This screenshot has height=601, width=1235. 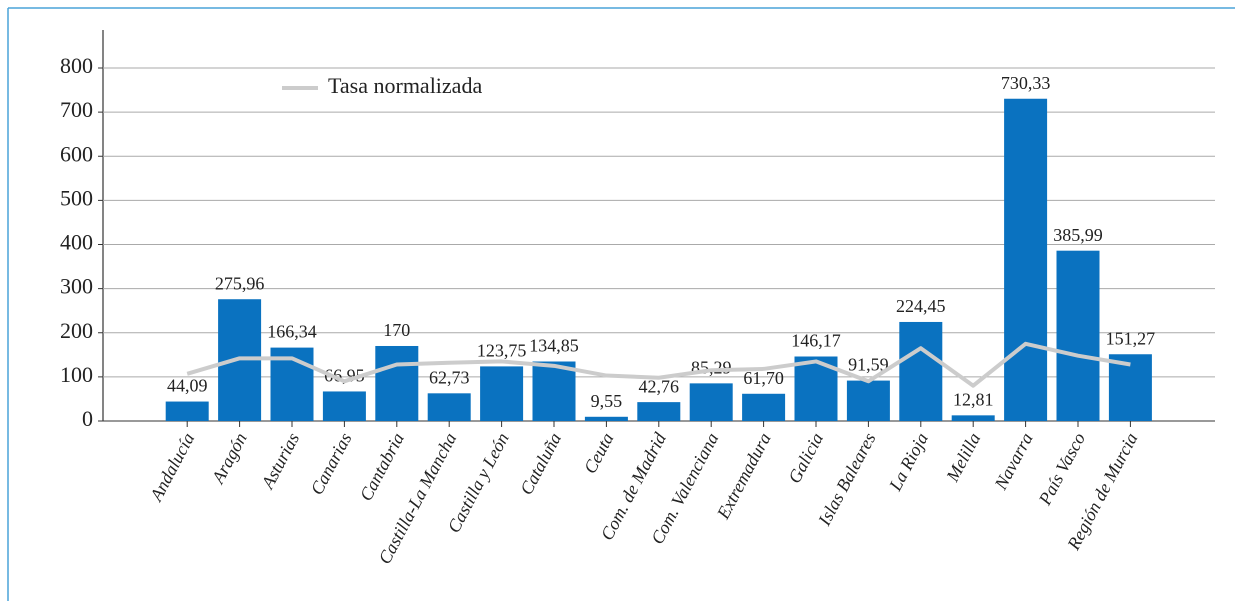 What do you see at coordinates (87, 418) in the screenshot?
I see `y-tick-label: 0` at bounding box center [87, 418].